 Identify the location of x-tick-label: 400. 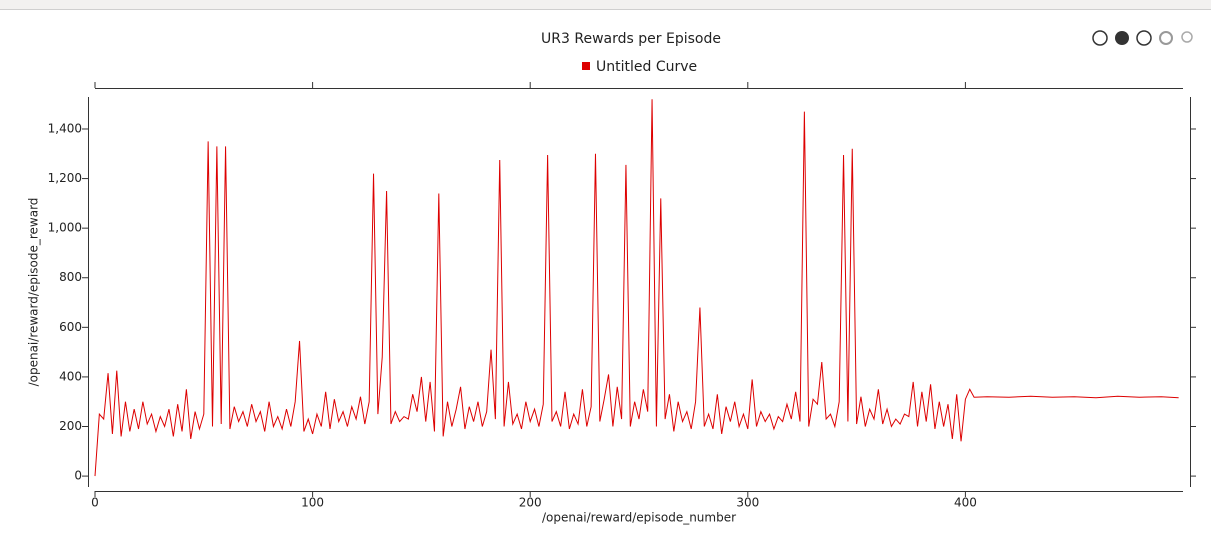
(965, 503).